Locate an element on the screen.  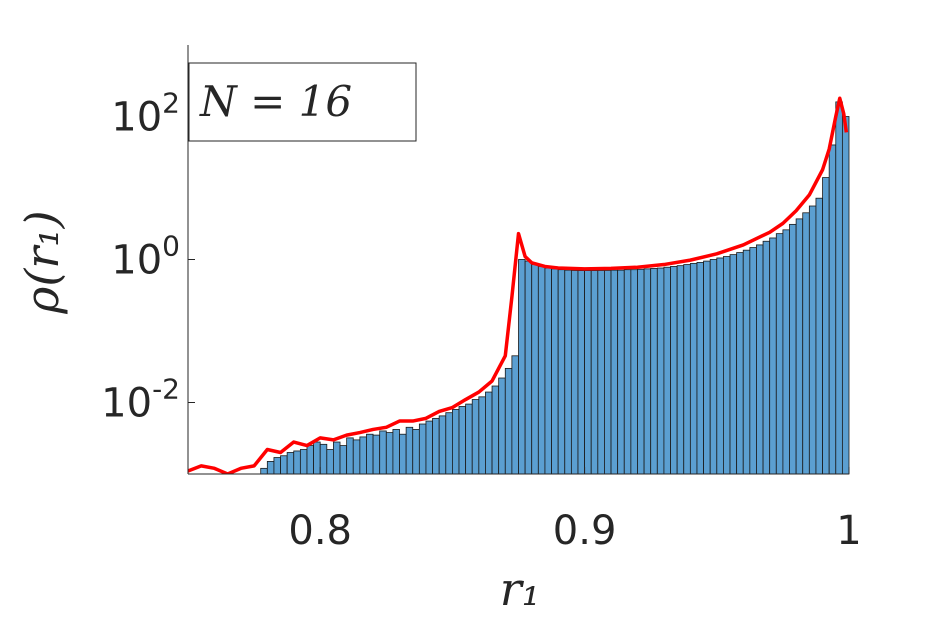
x-tick-label: 1 is located at coordinates (848, 531).